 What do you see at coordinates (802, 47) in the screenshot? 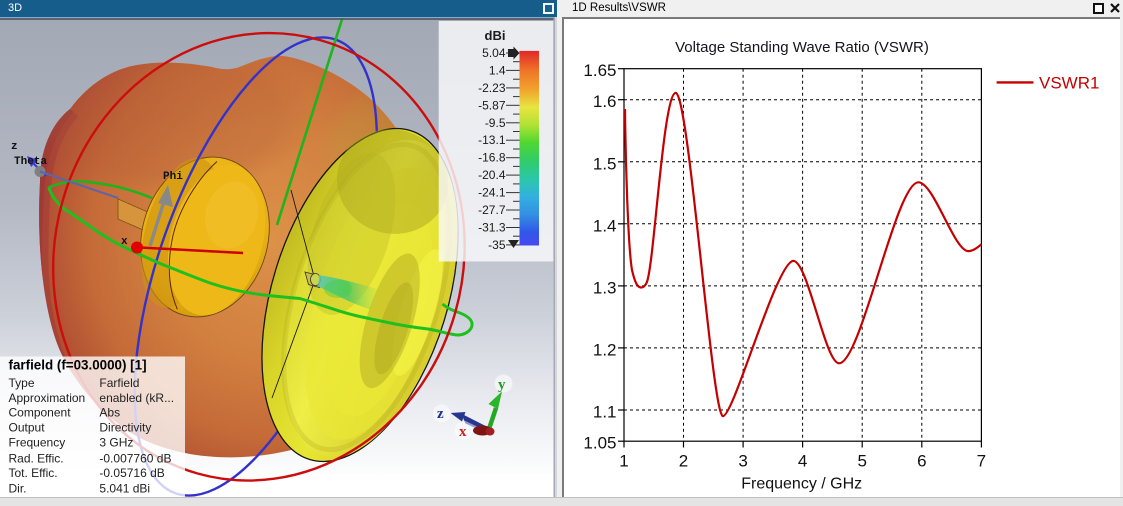
I see `svg-text:Voltage Standing Wave Ratio (V: Voltage Standing Wave Ratio (VSWR)` at bounding box center [802, 47].